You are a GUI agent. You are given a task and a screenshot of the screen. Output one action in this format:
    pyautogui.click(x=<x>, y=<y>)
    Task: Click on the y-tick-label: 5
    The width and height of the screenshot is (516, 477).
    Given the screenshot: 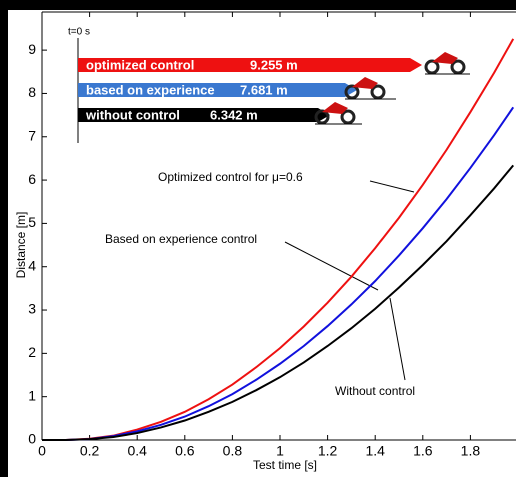 What is the action you would take?
    pyautogui.click(x=32, y=222)
    